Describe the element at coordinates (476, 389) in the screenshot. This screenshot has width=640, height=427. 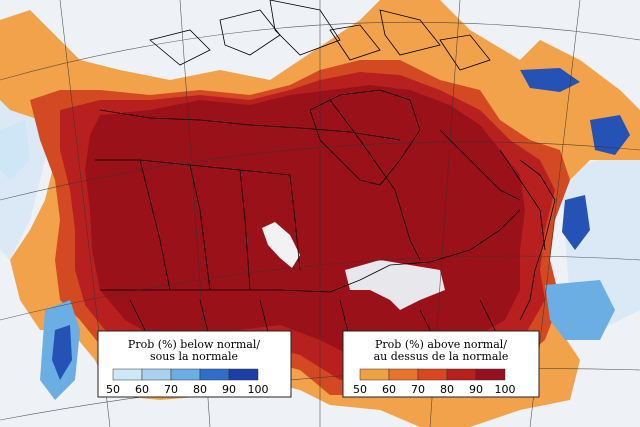
I see `legend_above-tick-4: 90` at that location.